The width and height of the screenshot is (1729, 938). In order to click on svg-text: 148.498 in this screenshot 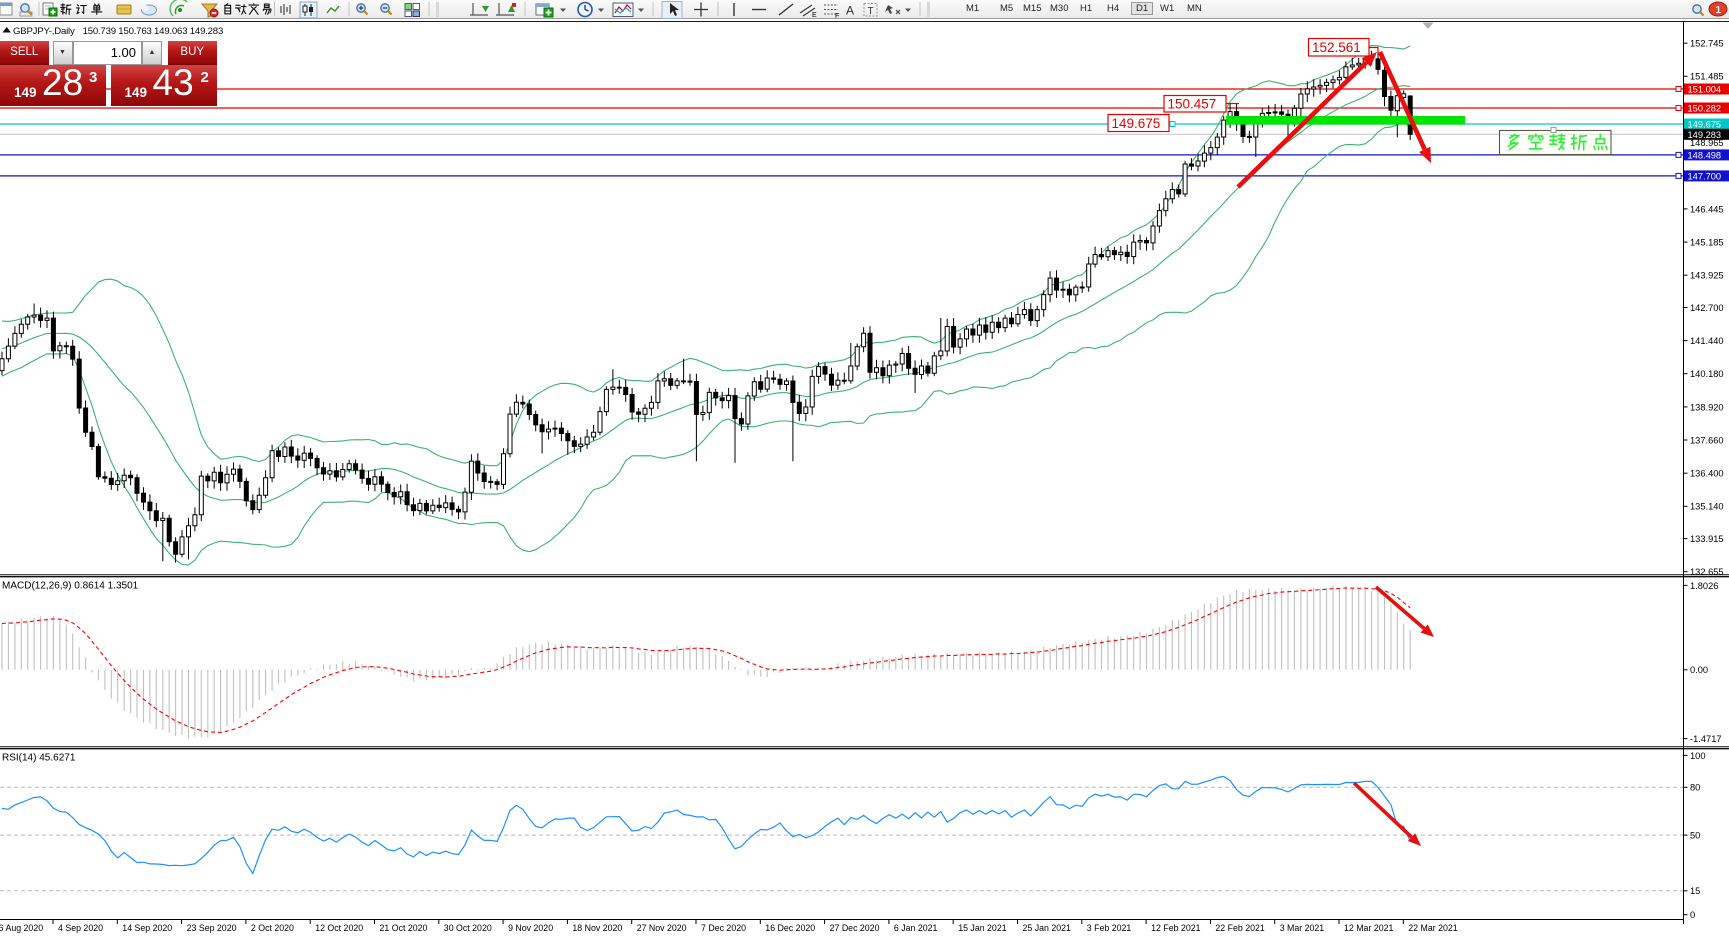, I will do `click(1705, 155)`.